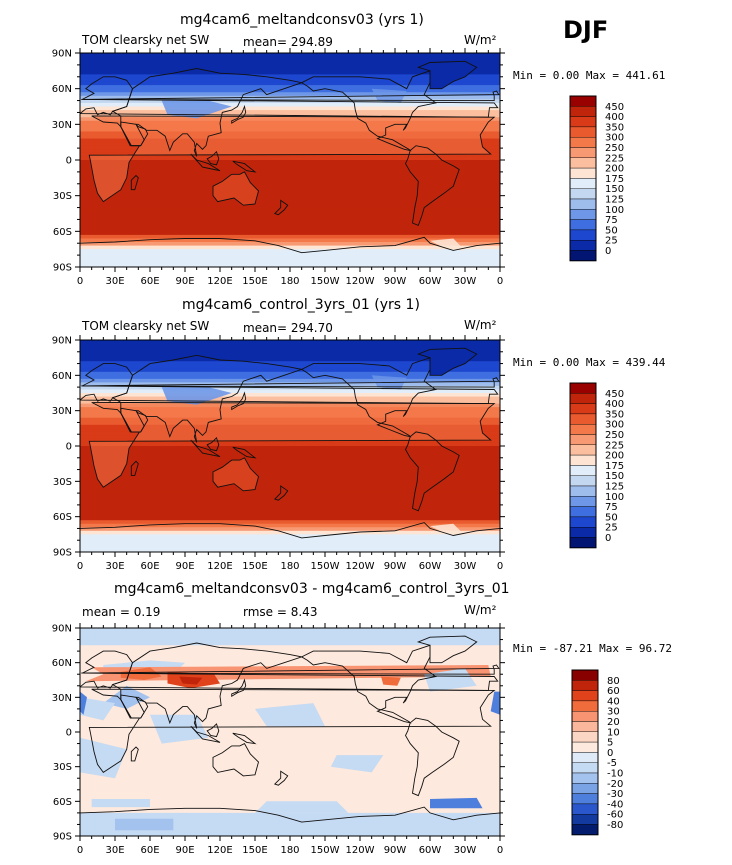 The height and width of the screenshot is (865, 732). Describe the element at coordinates (134, 754) in the screenshot. I see `coastline-madagascar` at that location.